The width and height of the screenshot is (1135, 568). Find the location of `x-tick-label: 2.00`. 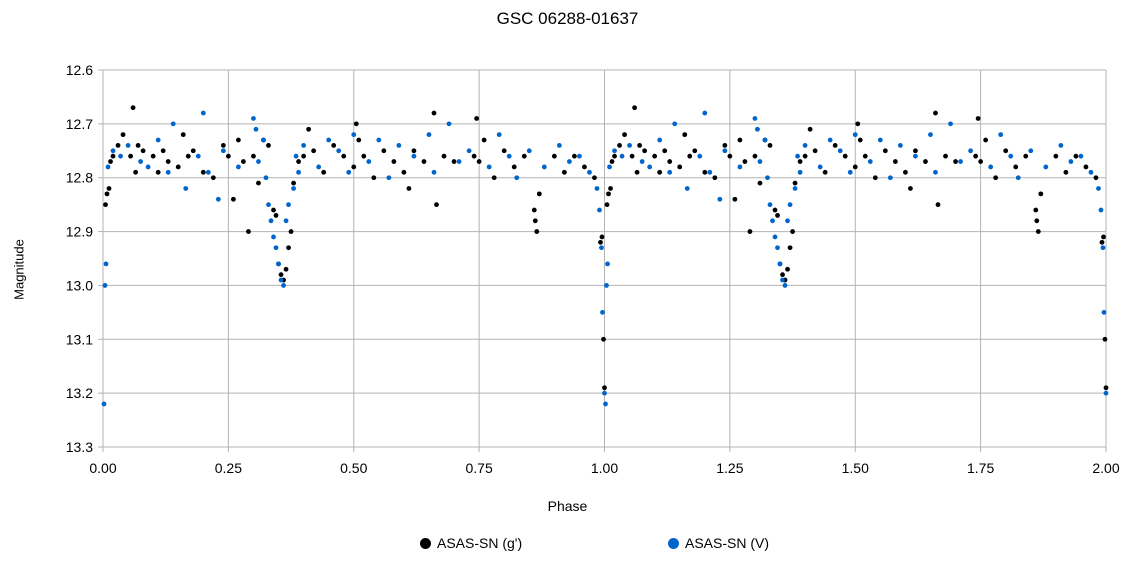

x-tick-label: 2.00 is located at coordinates (1105, 468).